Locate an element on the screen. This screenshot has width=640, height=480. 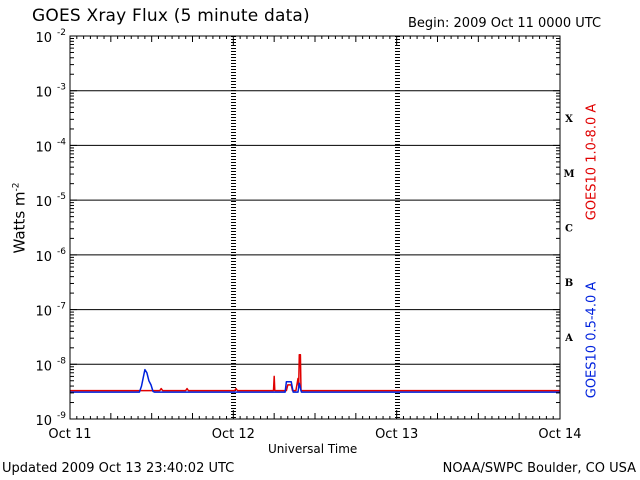
x-tick-label: Oct 12 is located at coordinates (233, 434).